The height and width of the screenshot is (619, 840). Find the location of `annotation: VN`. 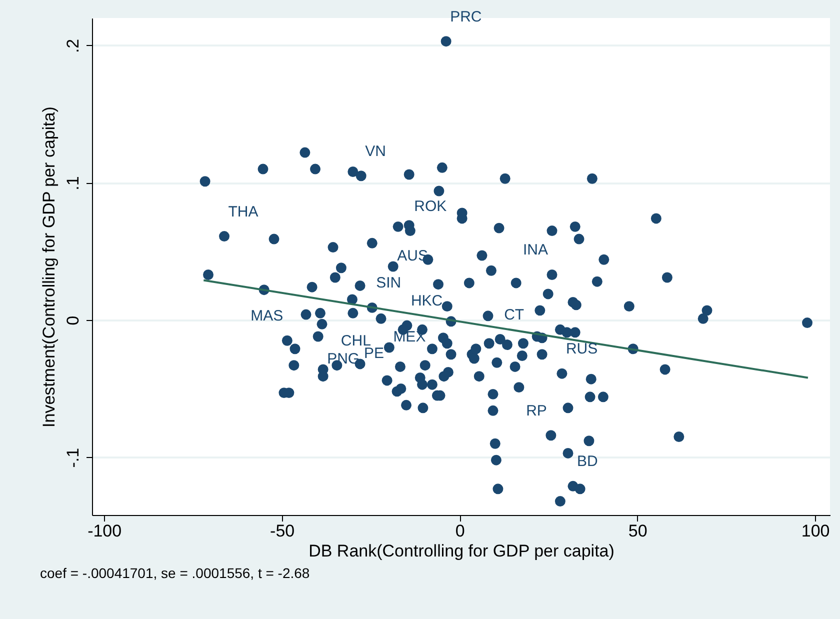

annotation: VN is located at coordinates (375, 151).